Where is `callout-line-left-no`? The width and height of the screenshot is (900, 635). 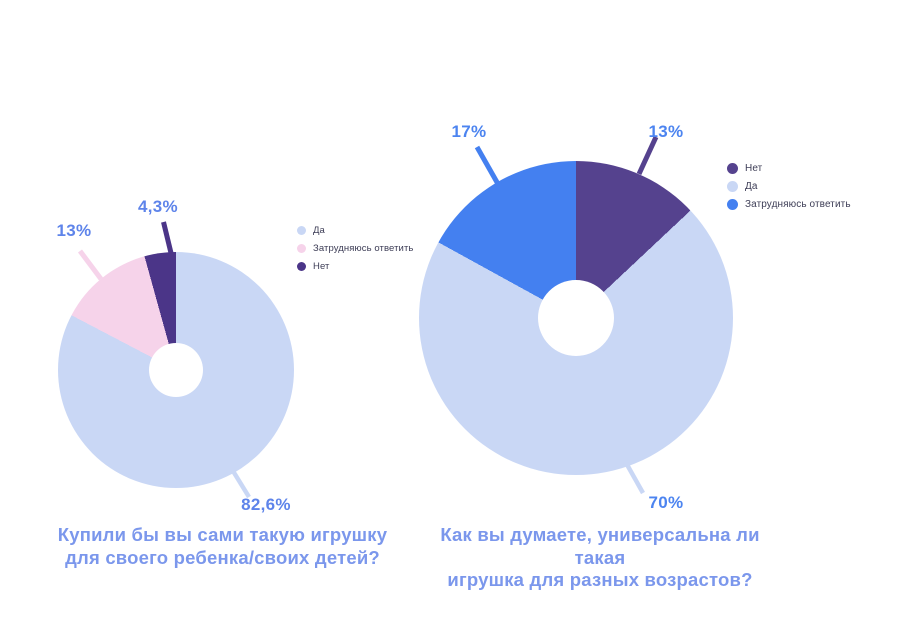
callout-line-left-no is located at coordinates (167, 237).